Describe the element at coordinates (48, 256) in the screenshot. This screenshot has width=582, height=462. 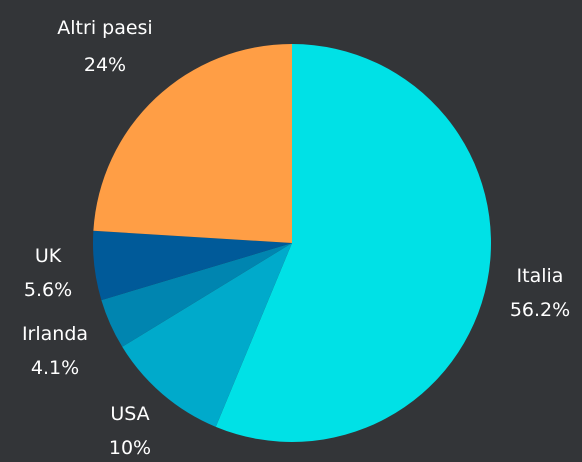
I see `slice-label-uk: UK` at that location.